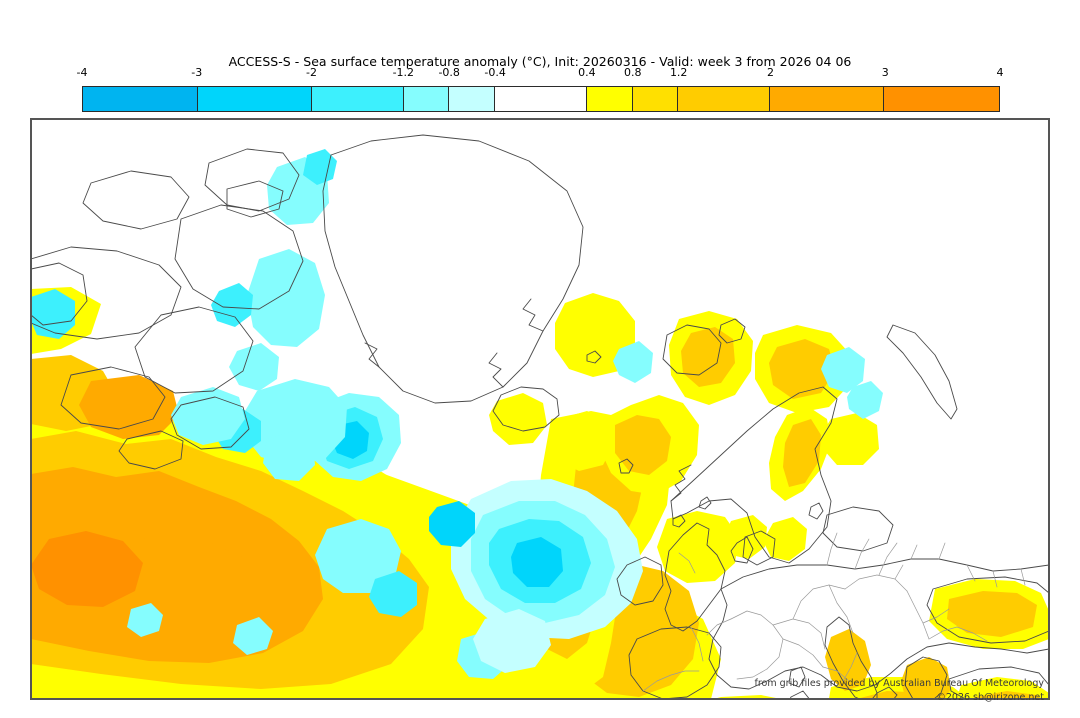 This screenshot has height=718, width=1080. Describe the element at coordinates (129, 407) in the screenshot. I see `anomaly-orange-blob-c` at that location.